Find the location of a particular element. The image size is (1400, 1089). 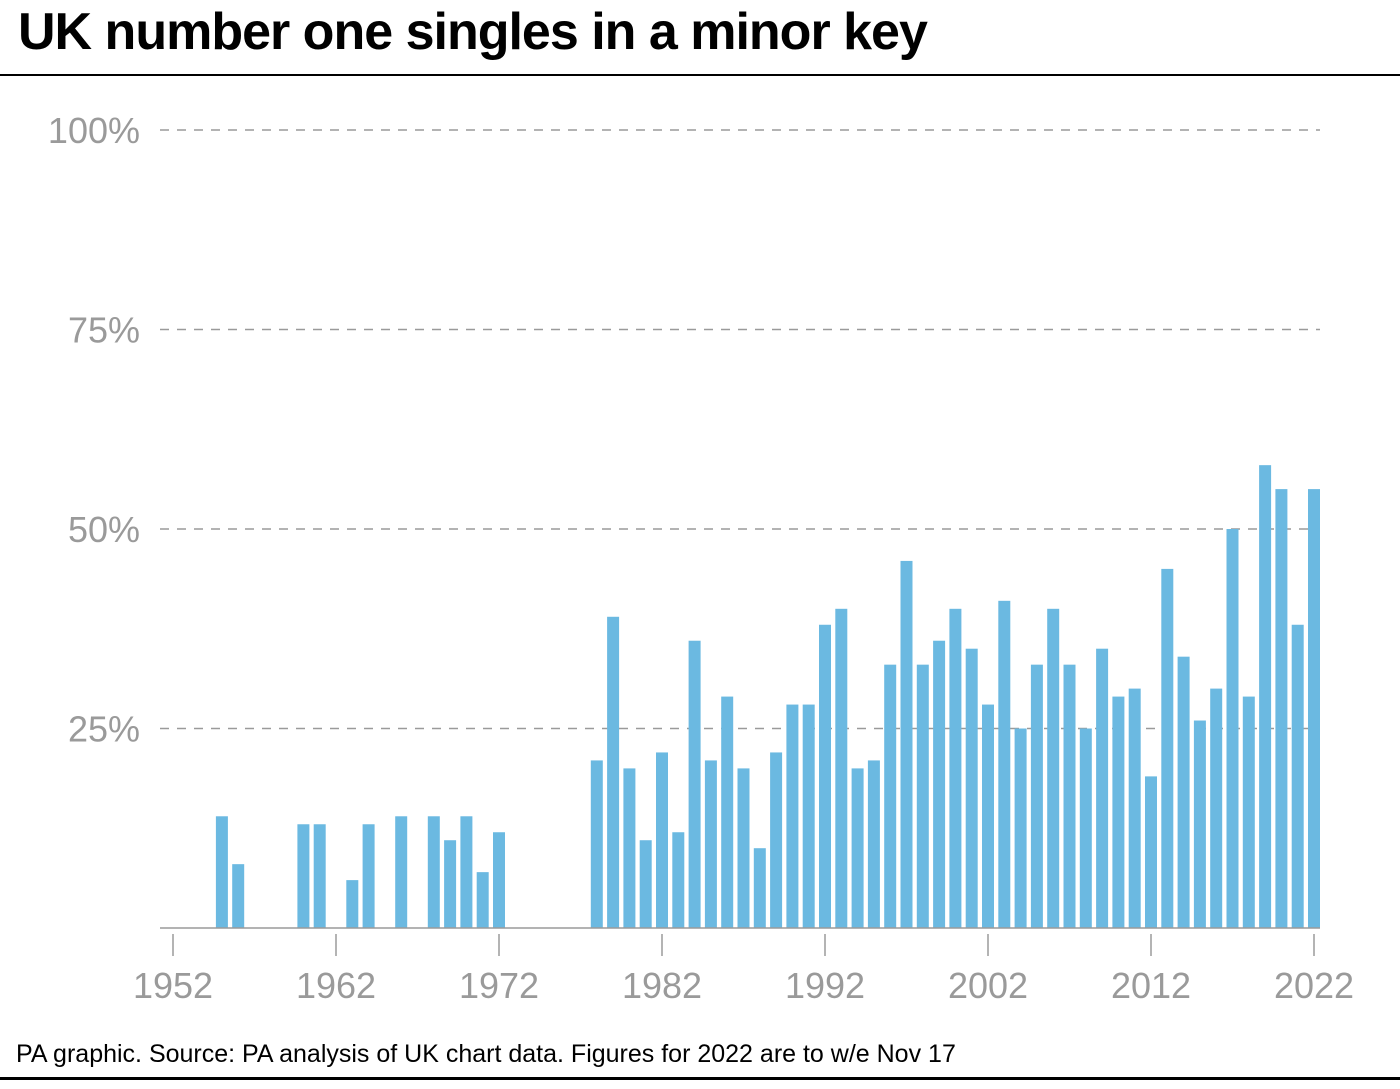

x-tick-label: 1972 is located at coordinates (499, 985).